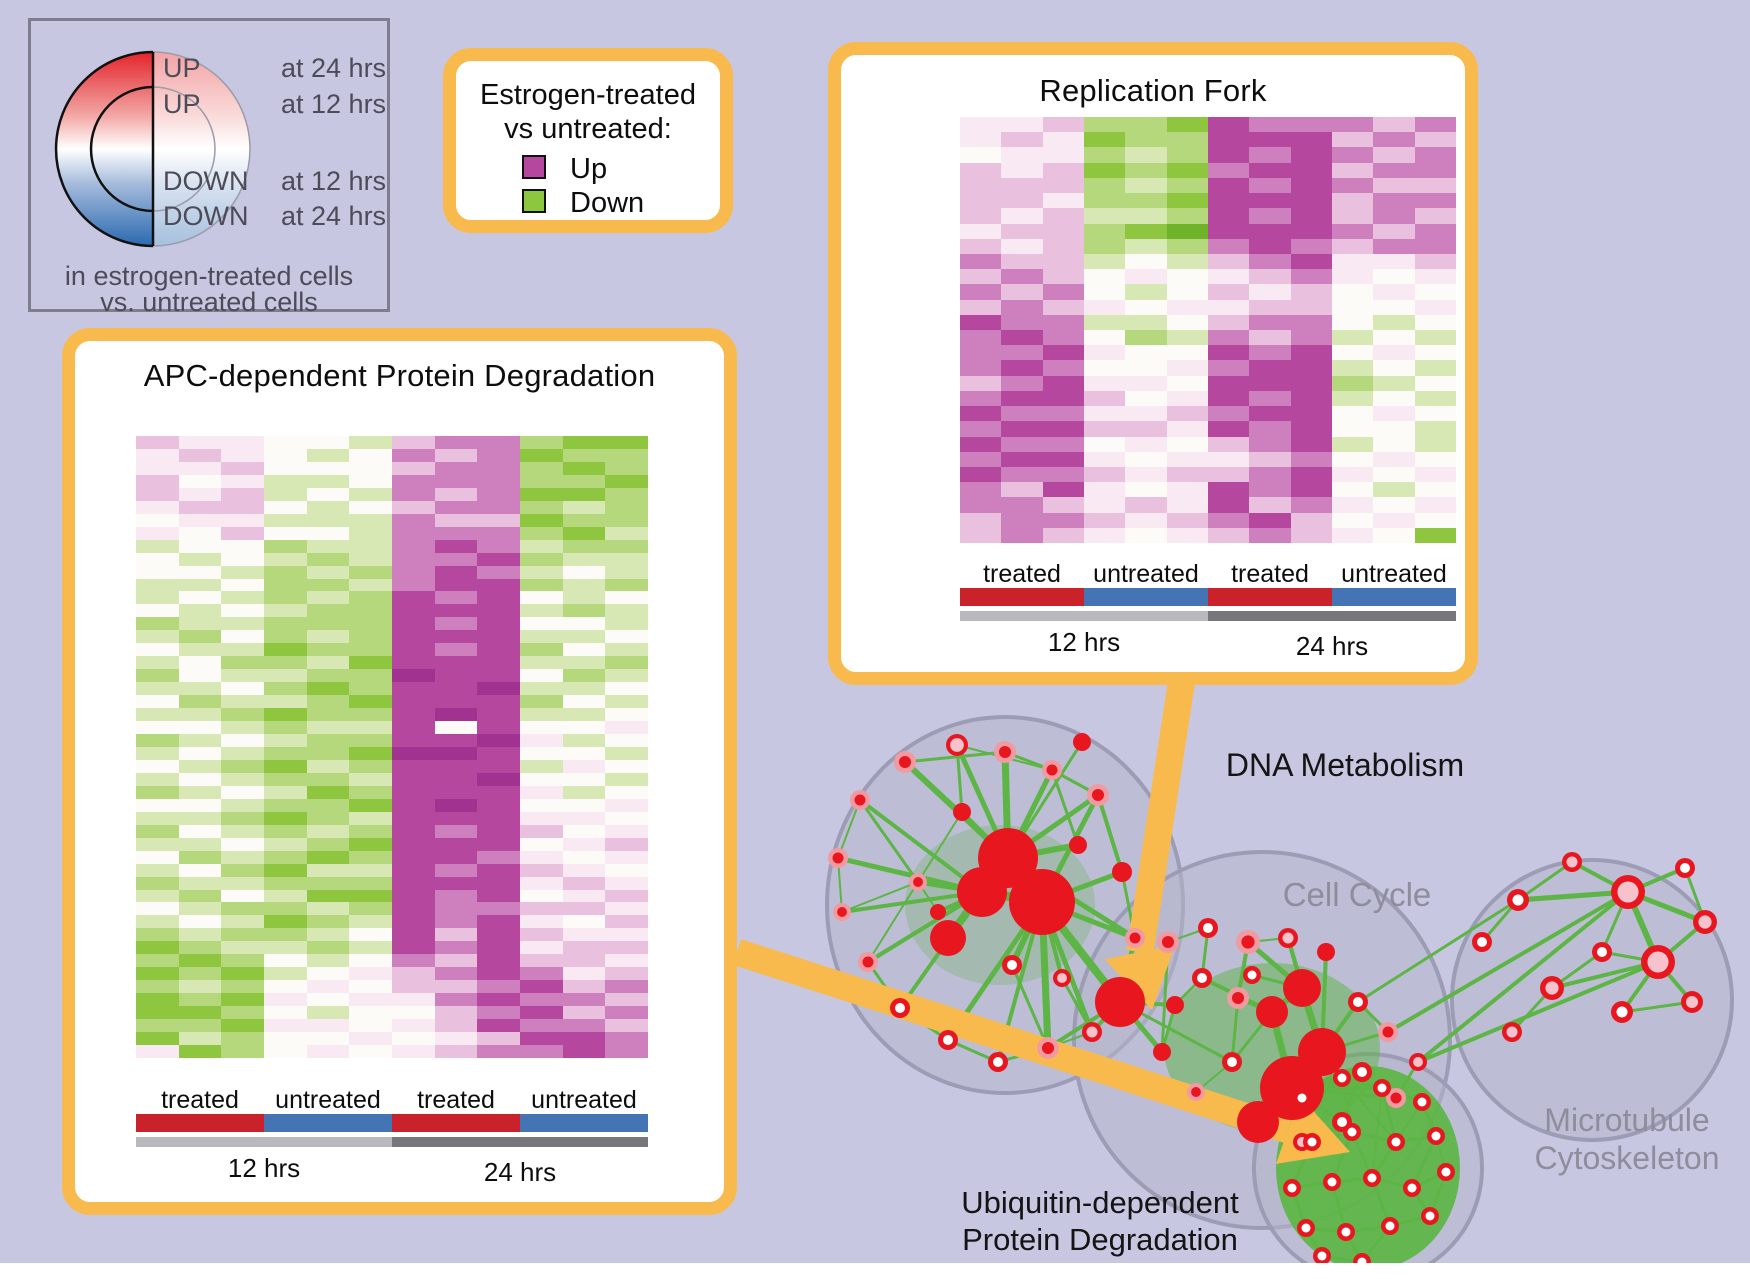 The width and height of the screenshot is (1750, 1279). What do you see at coordinates (588, 129) in the screenshot?
I see `updown-legend-title-2: vs untreated:` at bounding box center [588, 129].